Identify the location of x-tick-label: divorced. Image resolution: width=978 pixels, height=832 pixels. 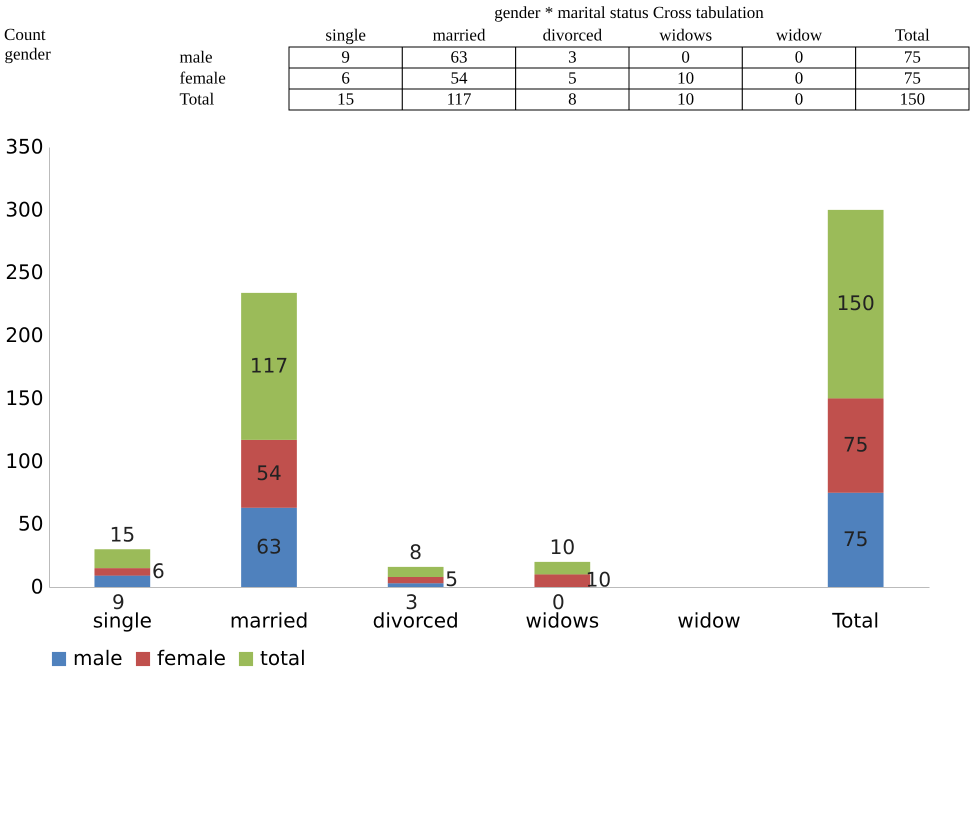
(572, 35).